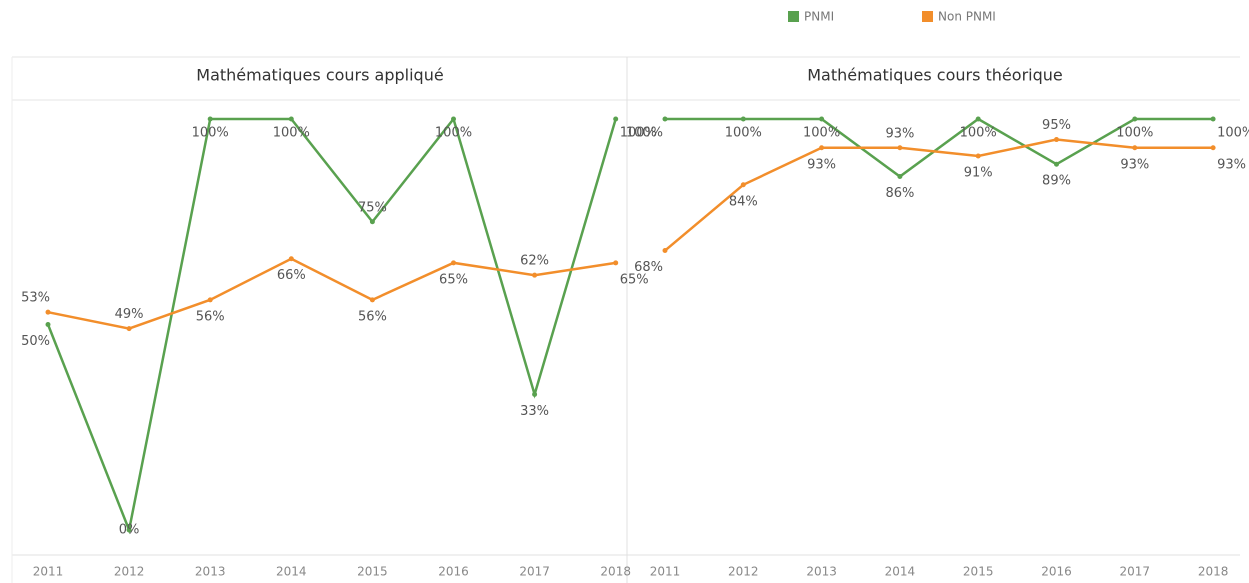 This screenshot has width=1249, height=583. Describe the element at coordinates (1056, 125) in the screenshot. I see `data-label: 95%` at that location.